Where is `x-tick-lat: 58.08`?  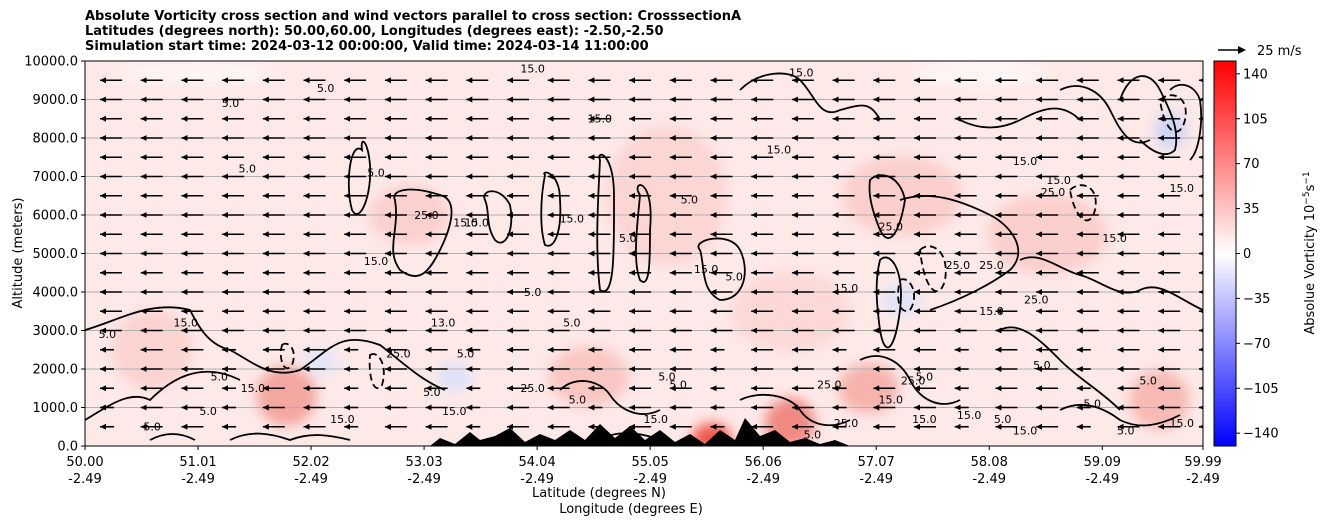
x-tick-lat: 58.08 is located at coordinates (989, 462).